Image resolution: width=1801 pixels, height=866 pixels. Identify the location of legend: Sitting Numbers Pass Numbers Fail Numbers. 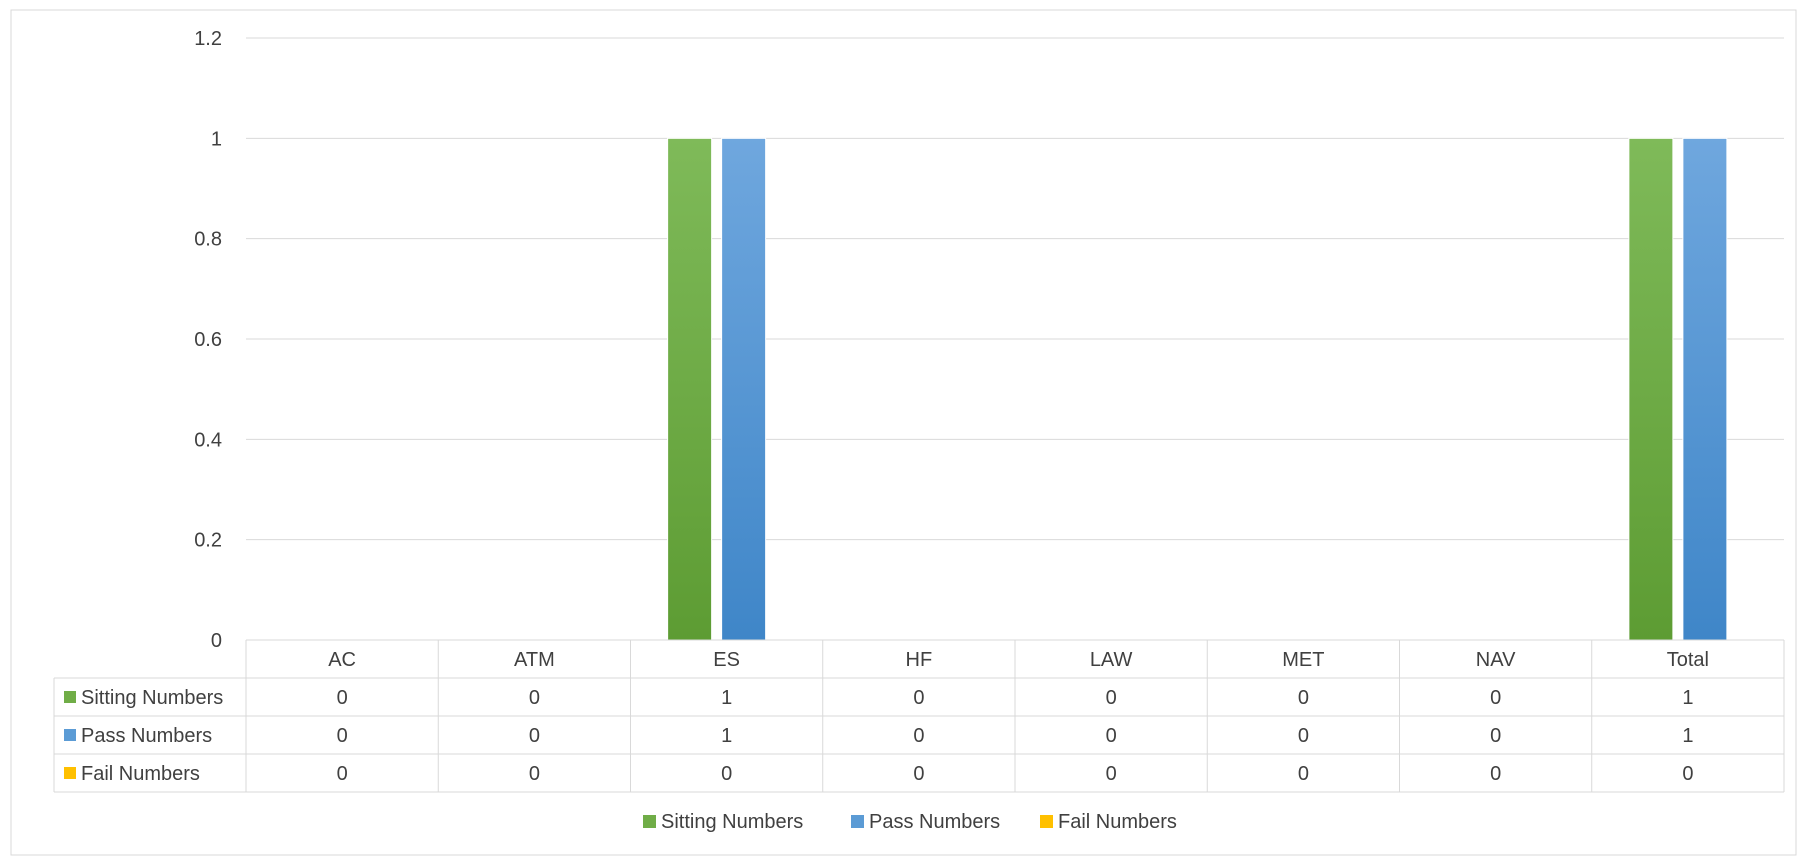
(910, 822).